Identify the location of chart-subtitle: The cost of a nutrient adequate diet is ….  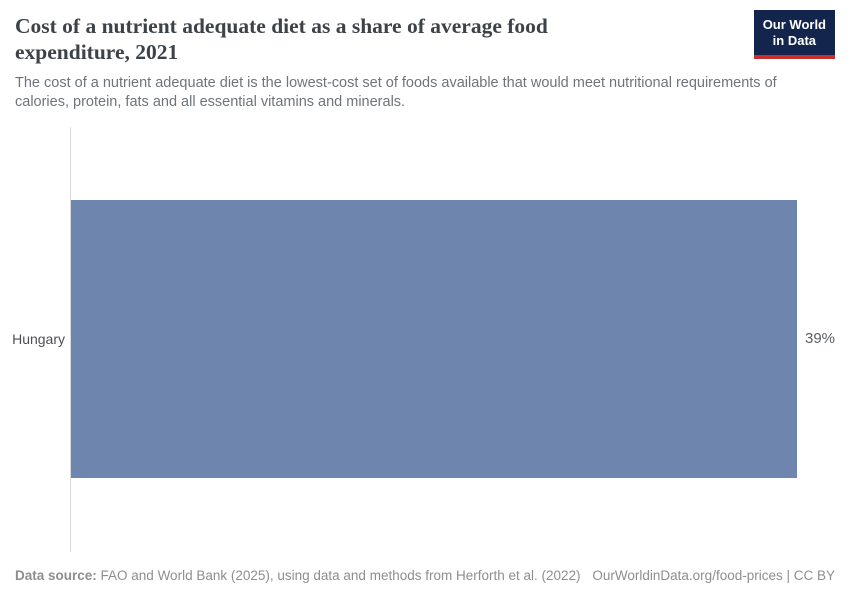
(396, 92).